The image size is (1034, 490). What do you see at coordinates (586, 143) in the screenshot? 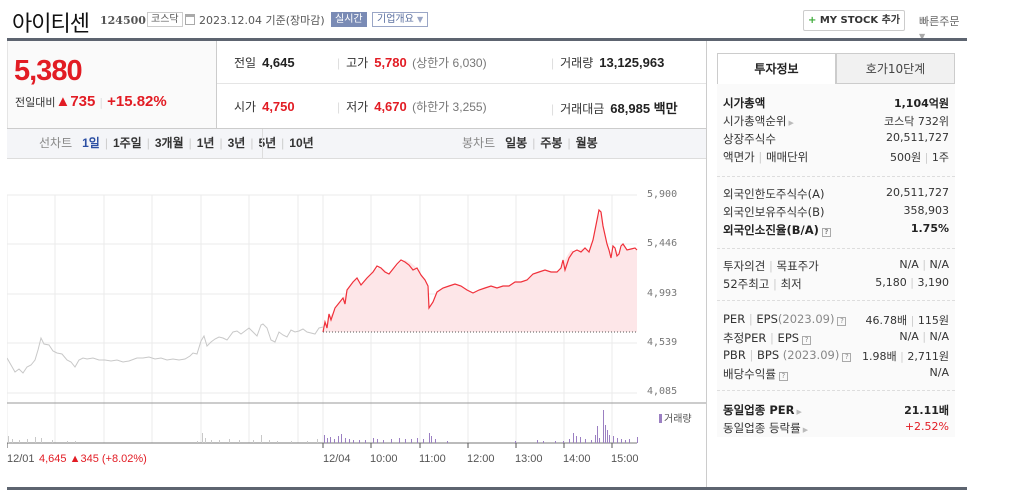
I see `tab-monthly-candle: 월봉` at bounding box center [586, 143].